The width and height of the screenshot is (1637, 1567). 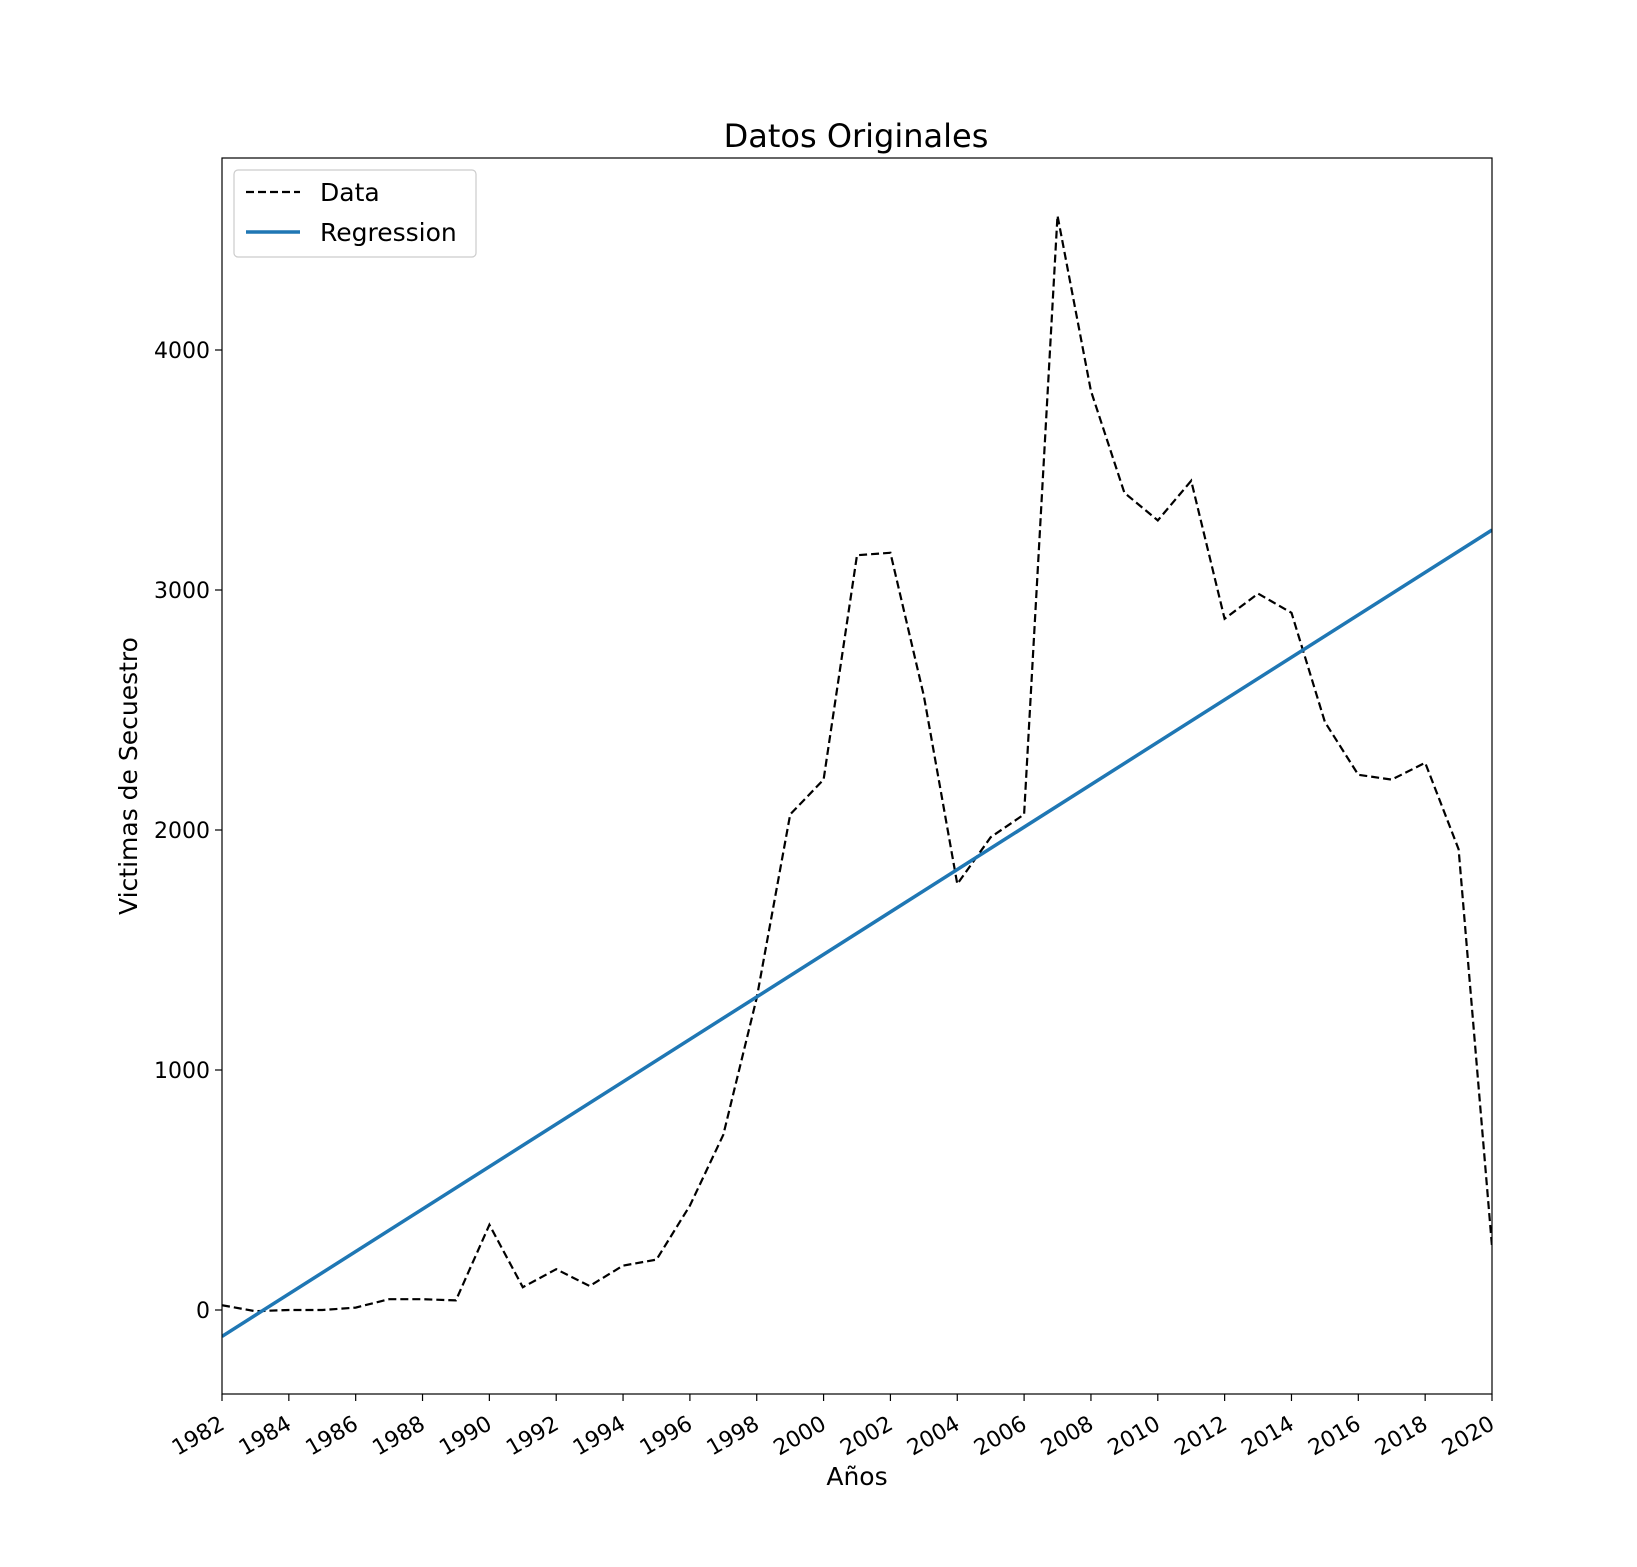 I want to click on y-tick-label: 0, so click(x=203, y=1311).